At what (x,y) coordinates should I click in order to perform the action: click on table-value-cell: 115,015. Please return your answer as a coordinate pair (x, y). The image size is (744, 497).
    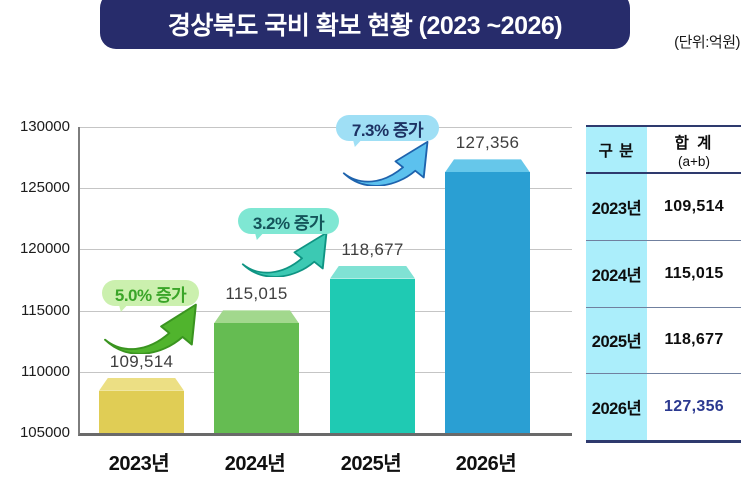
    Looking at the image, I should click on (694, 273).